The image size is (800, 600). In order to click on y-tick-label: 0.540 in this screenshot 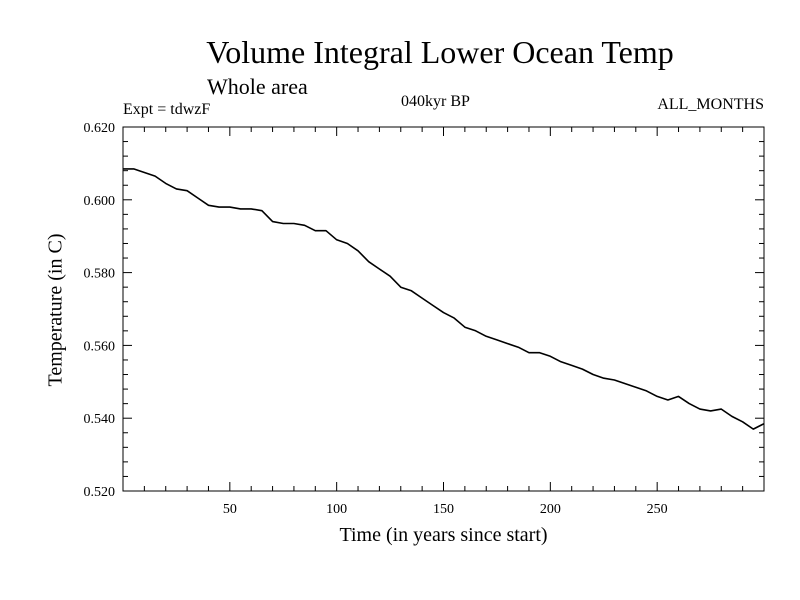, I will do `click(100, 419)`.